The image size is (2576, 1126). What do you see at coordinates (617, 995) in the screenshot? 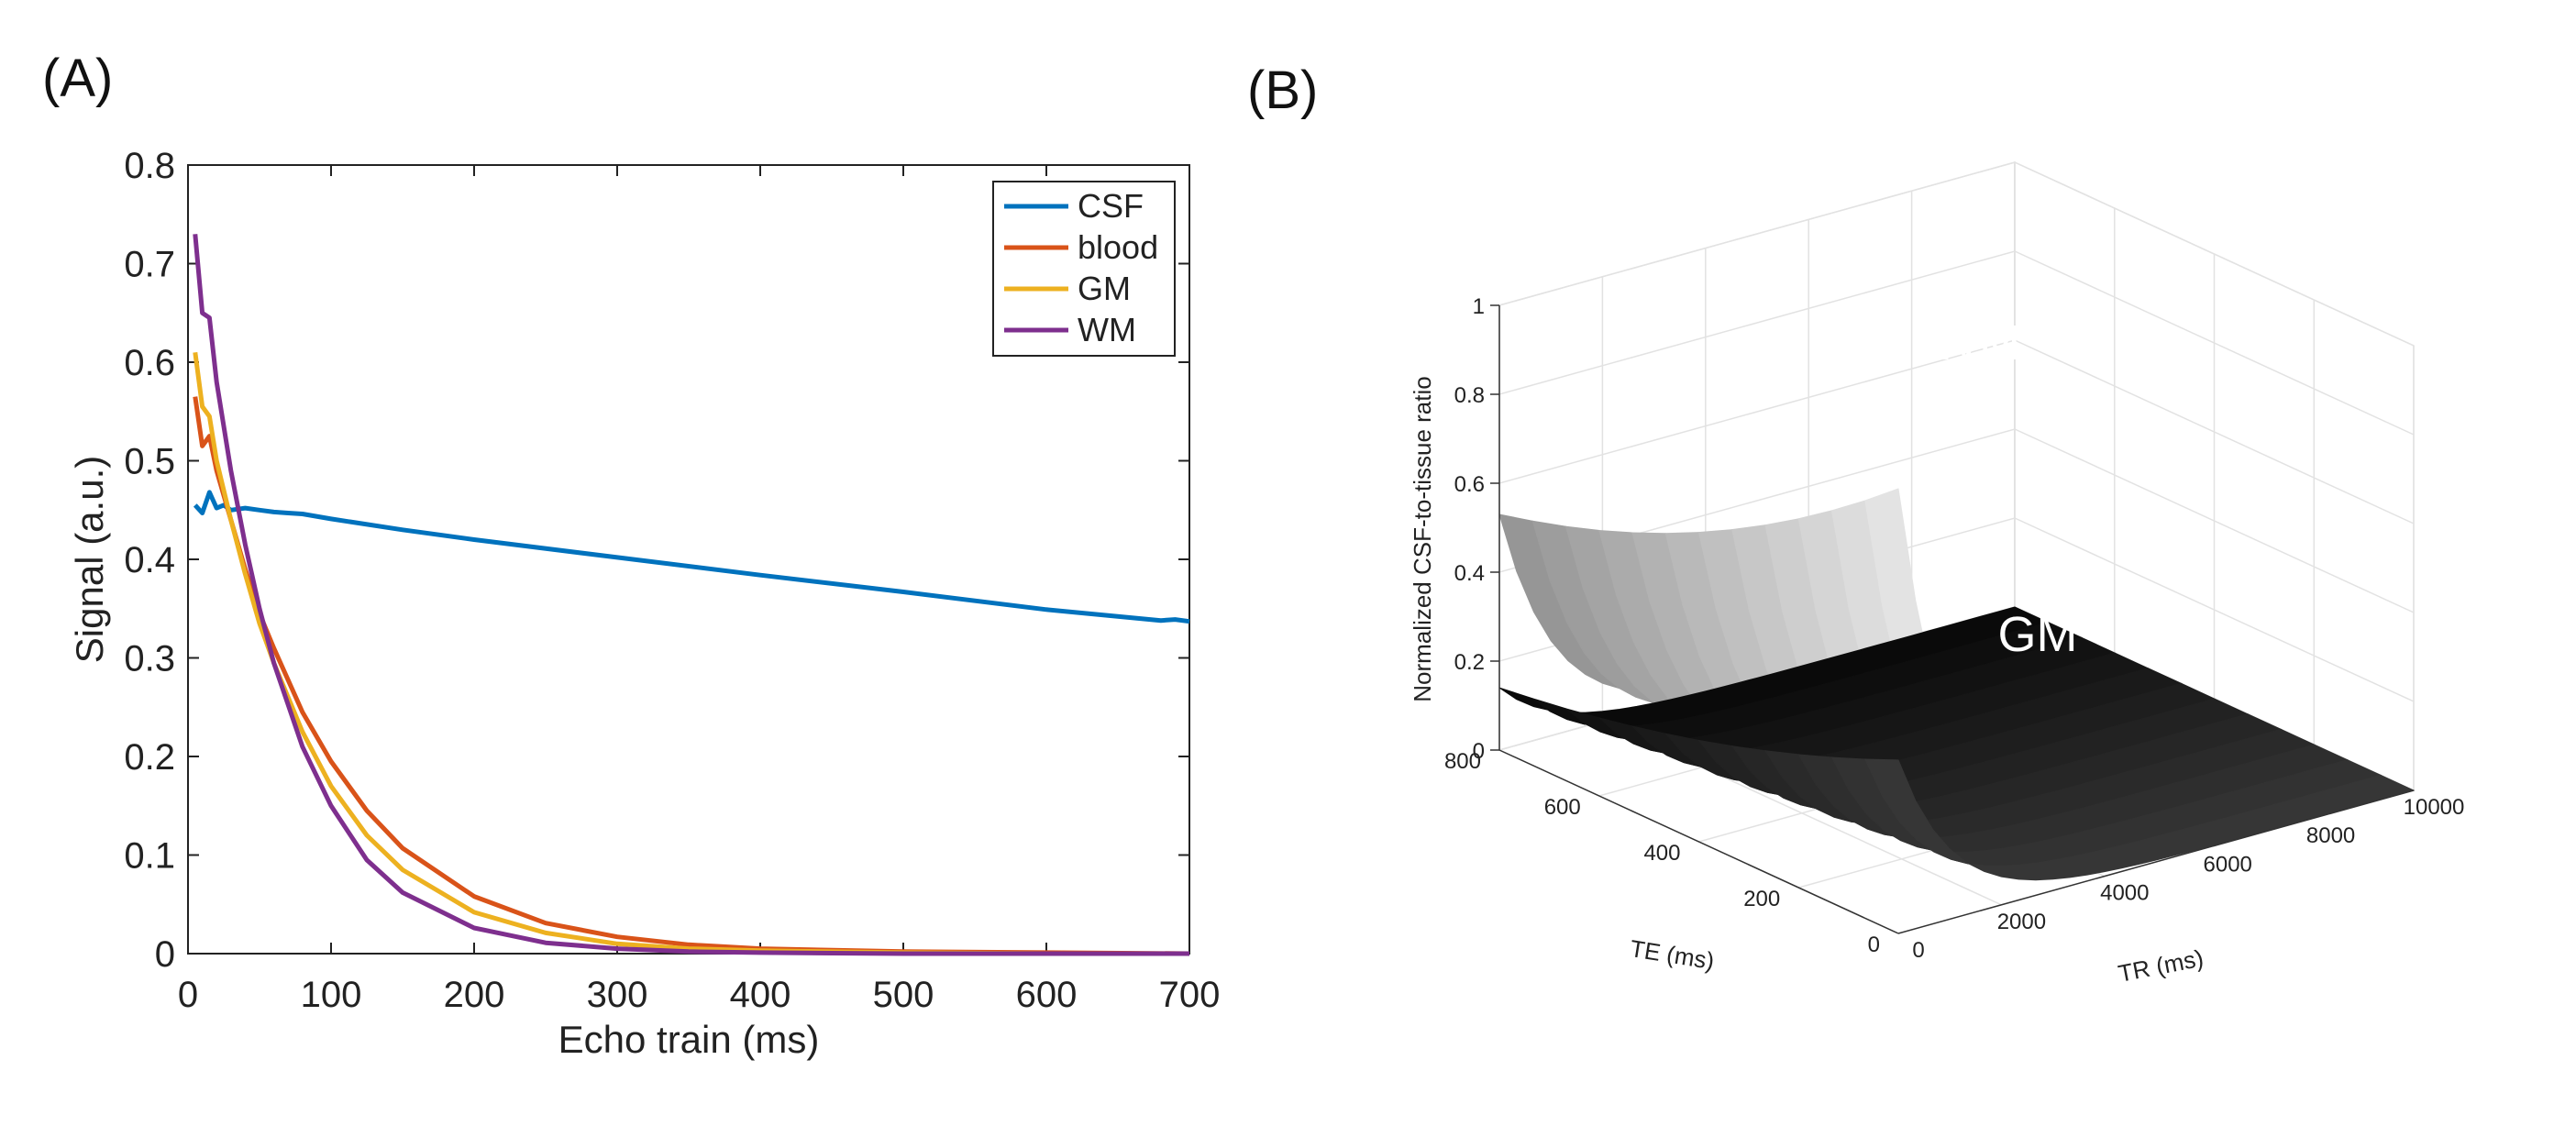
I see `x-tick-label: 300` at bounding box center [617, 995].